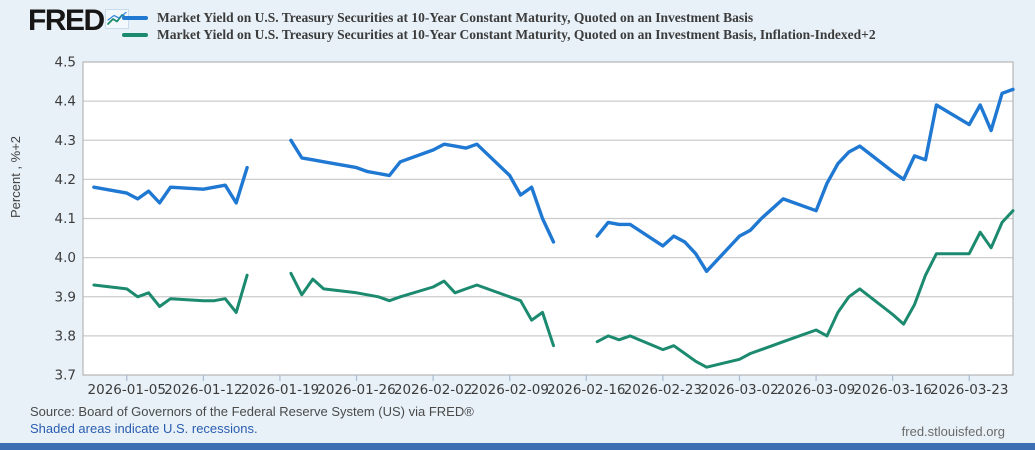 The height and width of the screenshot is (450, 1035). I want to click on legend-swatch-green, so click(135, 34).